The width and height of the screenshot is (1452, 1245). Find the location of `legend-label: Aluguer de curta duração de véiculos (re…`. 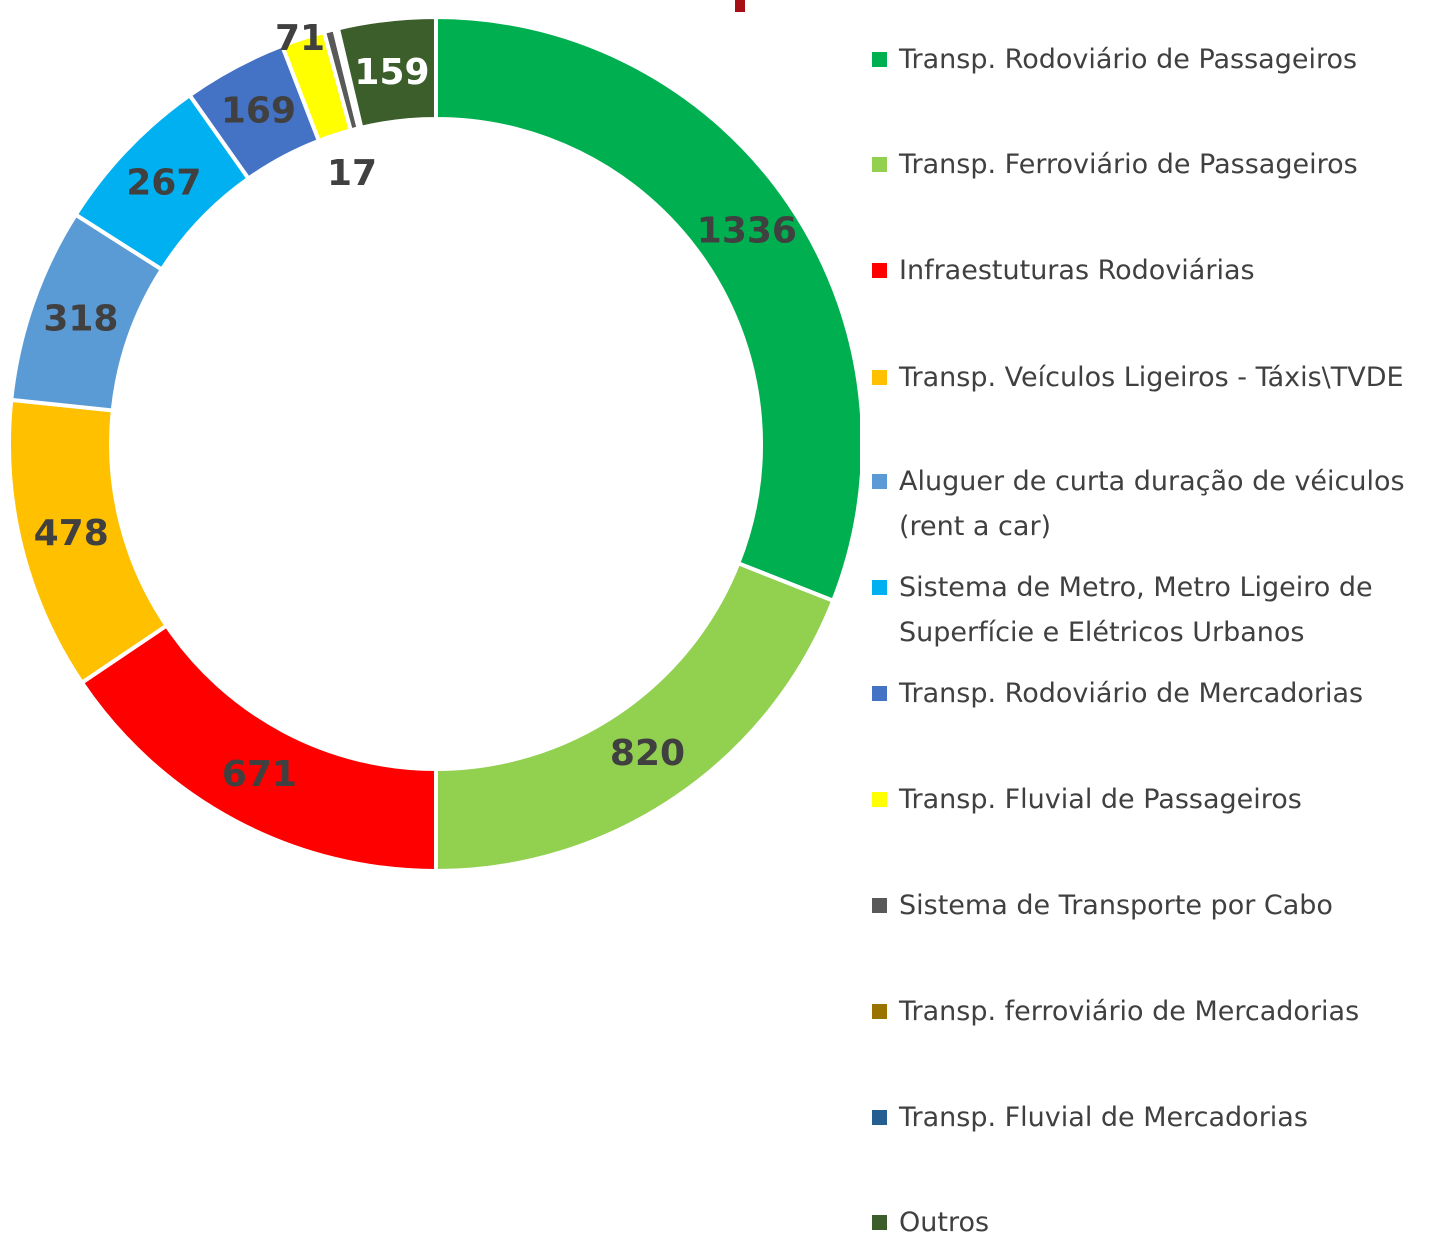

legend-label: Aluguer de curta duração de véiculos (re… is located at coordinates (1152, 504).